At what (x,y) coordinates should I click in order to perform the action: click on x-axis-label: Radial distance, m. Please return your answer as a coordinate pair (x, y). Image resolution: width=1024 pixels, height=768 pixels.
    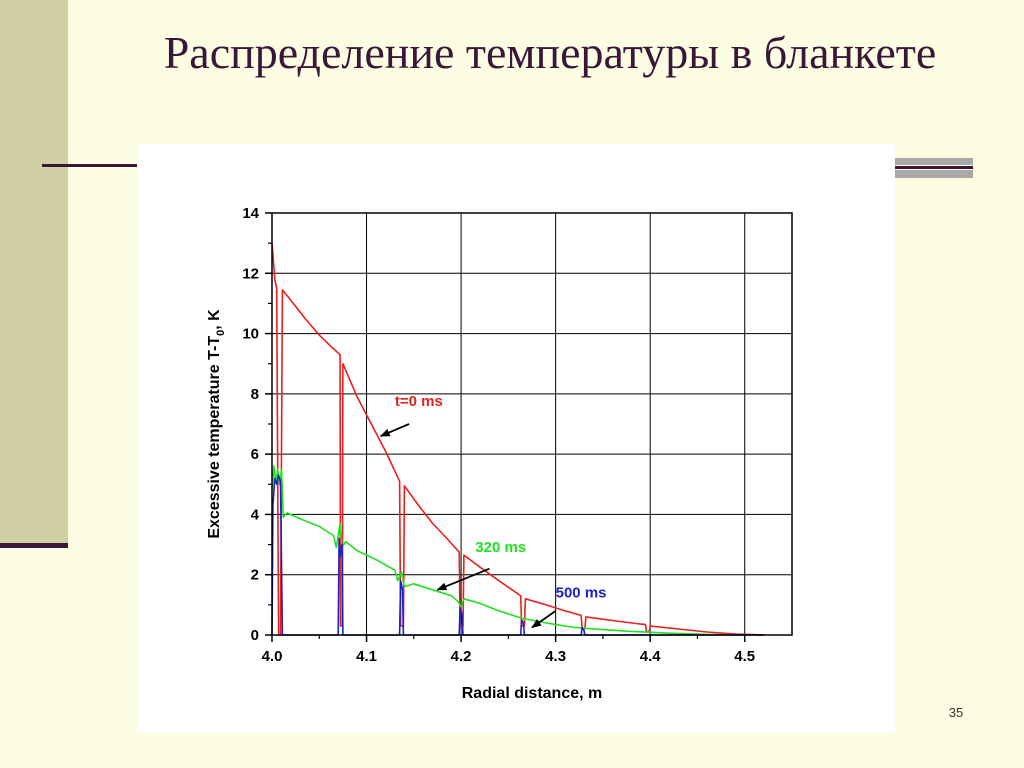
    Looking at the image, I should click on (532, 693).